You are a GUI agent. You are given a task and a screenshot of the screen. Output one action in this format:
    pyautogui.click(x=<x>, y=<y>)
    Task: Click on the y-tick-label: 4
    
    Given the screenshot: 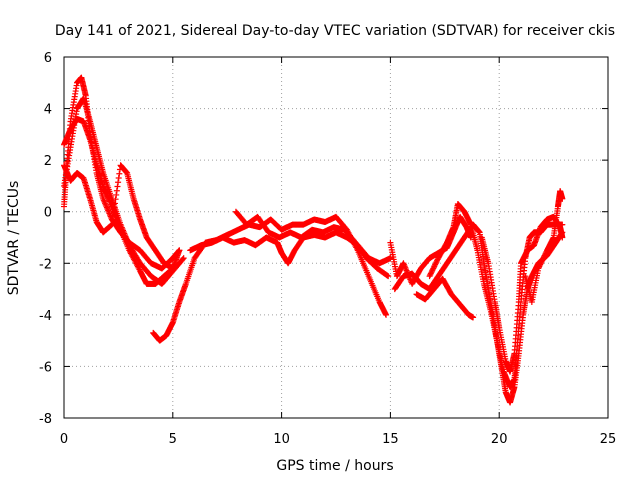 What is the action you would take?
    pyautogui.click(x=48, y=110)
    